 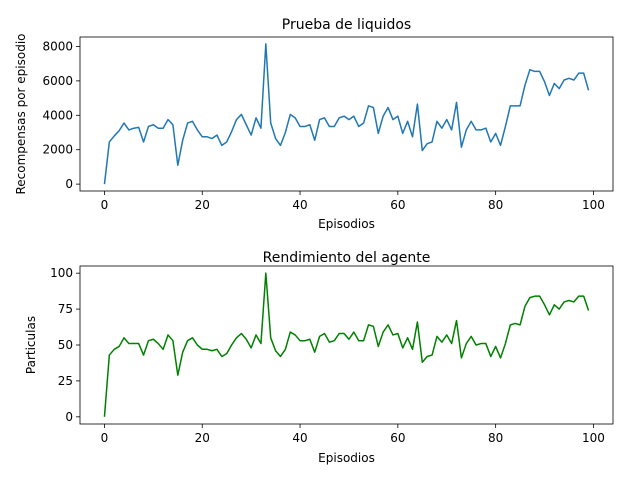 What do you see at coordinates (57, 150) in the screenshot?
I see `y-tick-label: 2000` at bounding box center [57, 150].